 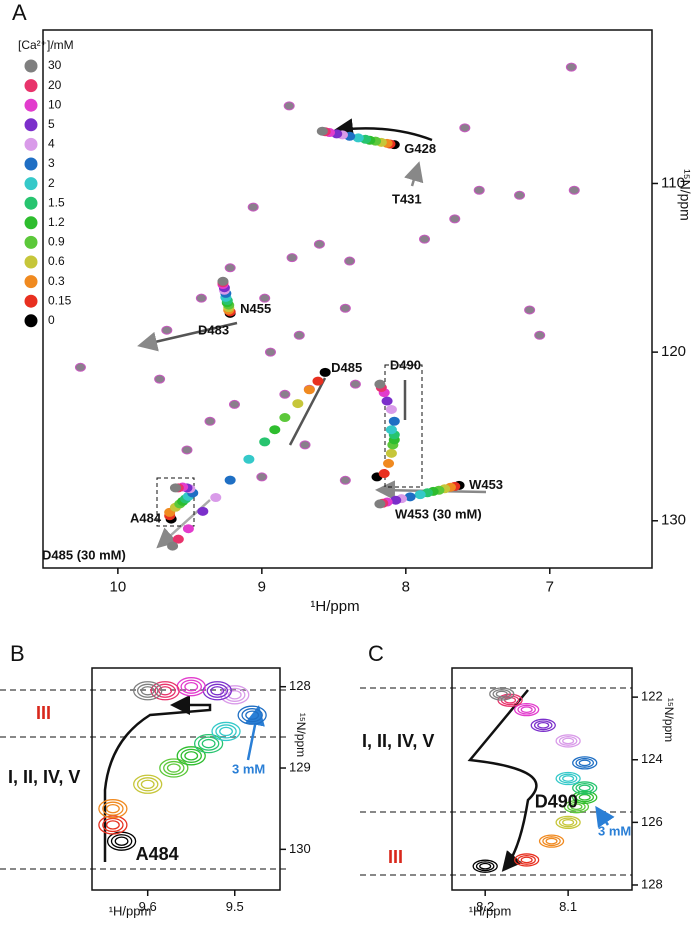 What do you see at coordinates (262, 586) in the screenshot?
I see `x-tick-label: 9` at bounding box center [262, 586].